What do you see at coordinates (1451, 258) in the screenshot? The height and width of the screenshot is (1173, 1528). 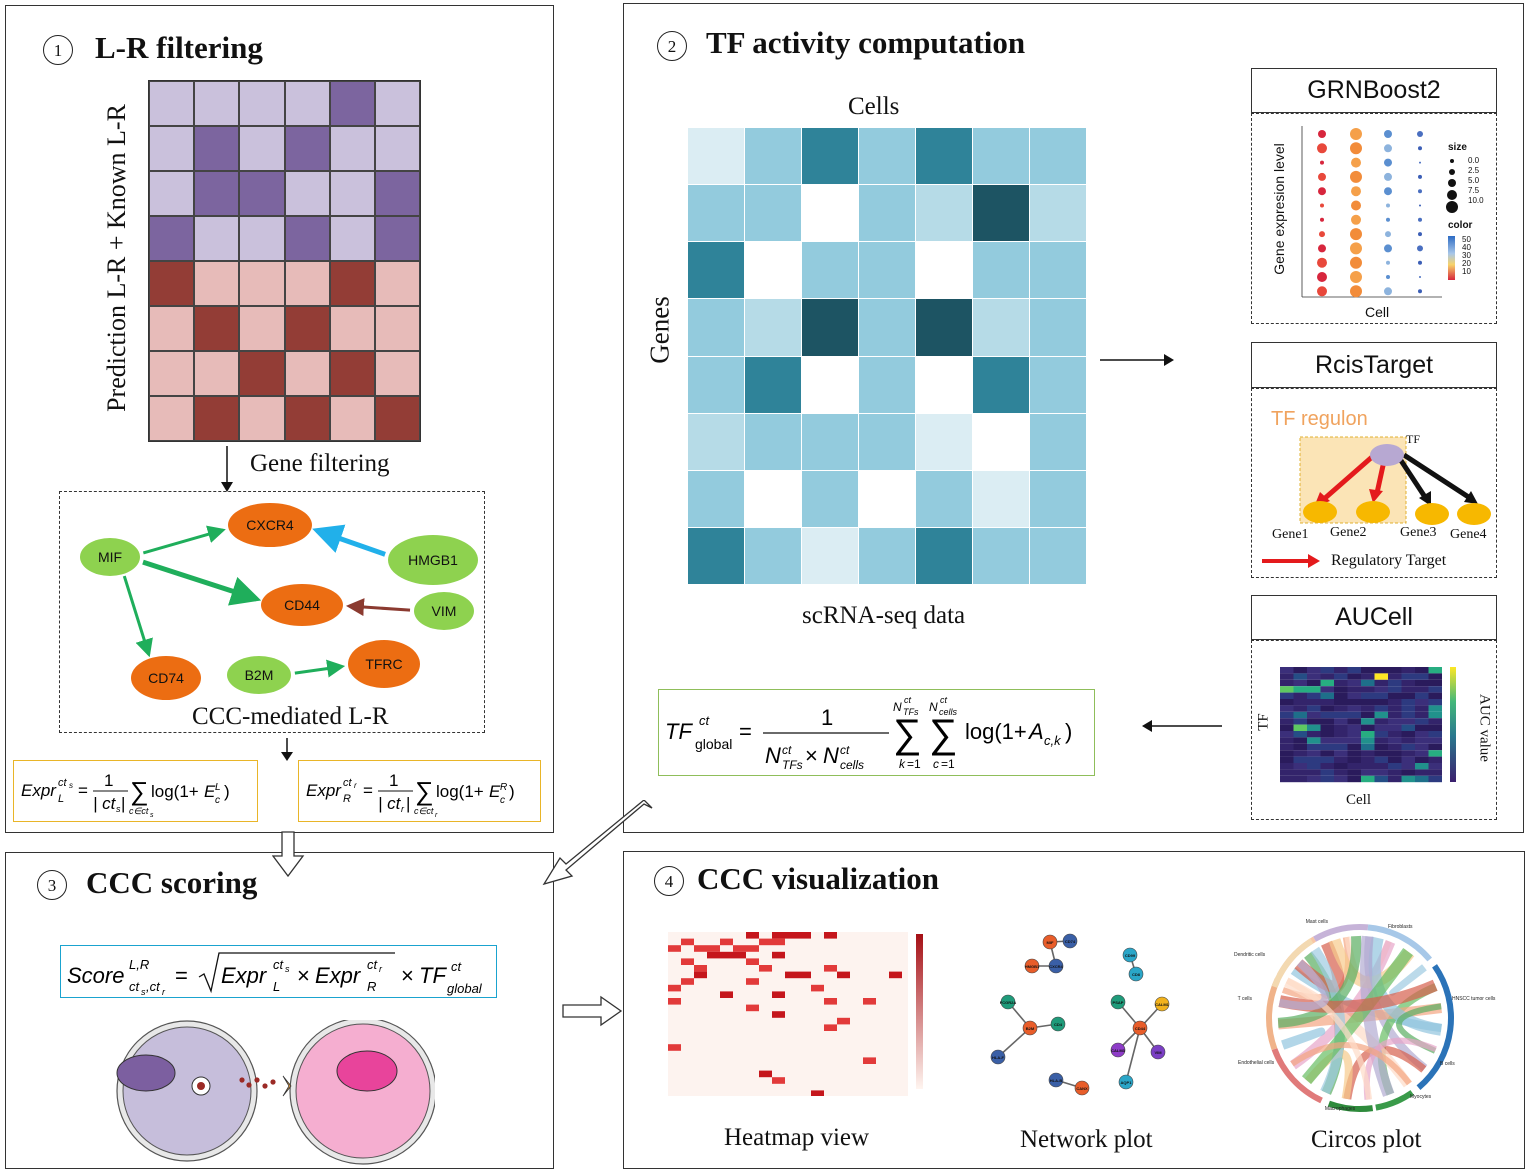 I see `color-legend-bar` at bounding box center [1451, 258].